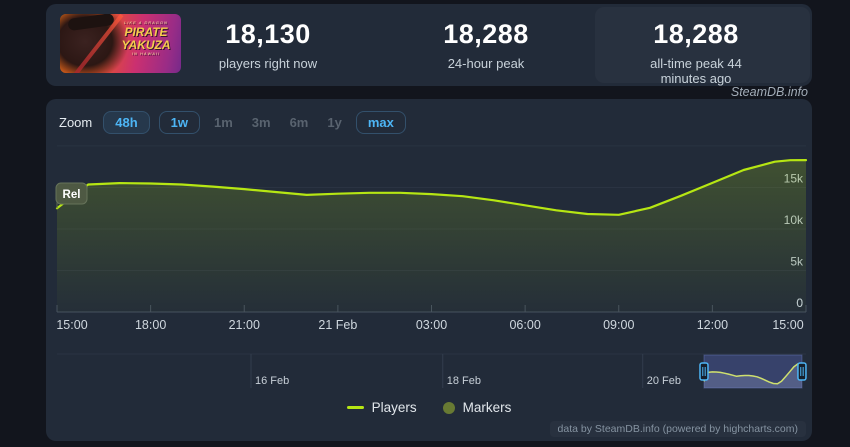  I want to click on release-flag-label: Rel, so click(72, 195).